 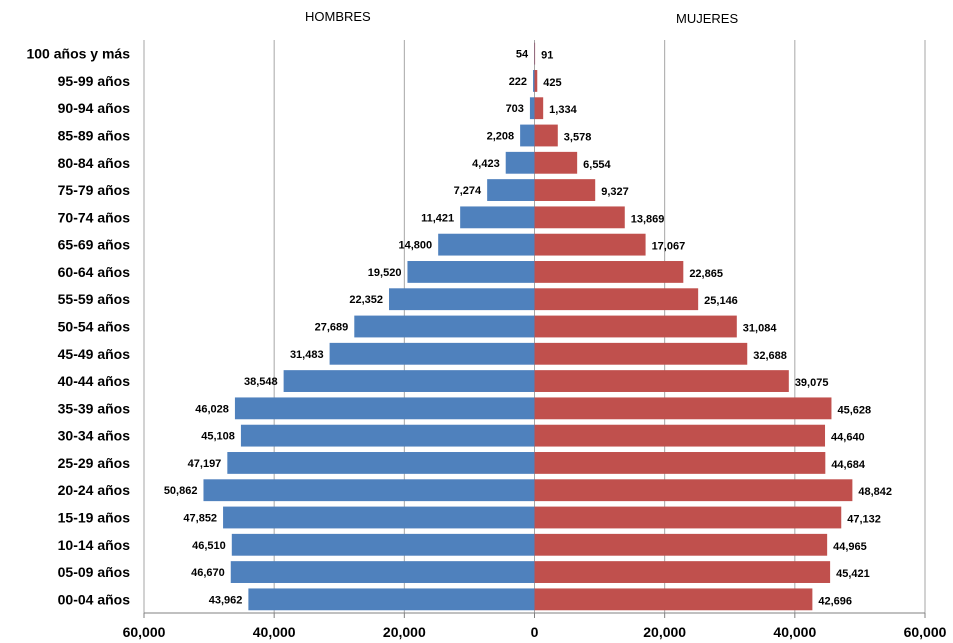 What do you see at coordinates (94, 354) in the screenshot?
I see `category-label: 45-49 años` at bounding box center [94, 354].